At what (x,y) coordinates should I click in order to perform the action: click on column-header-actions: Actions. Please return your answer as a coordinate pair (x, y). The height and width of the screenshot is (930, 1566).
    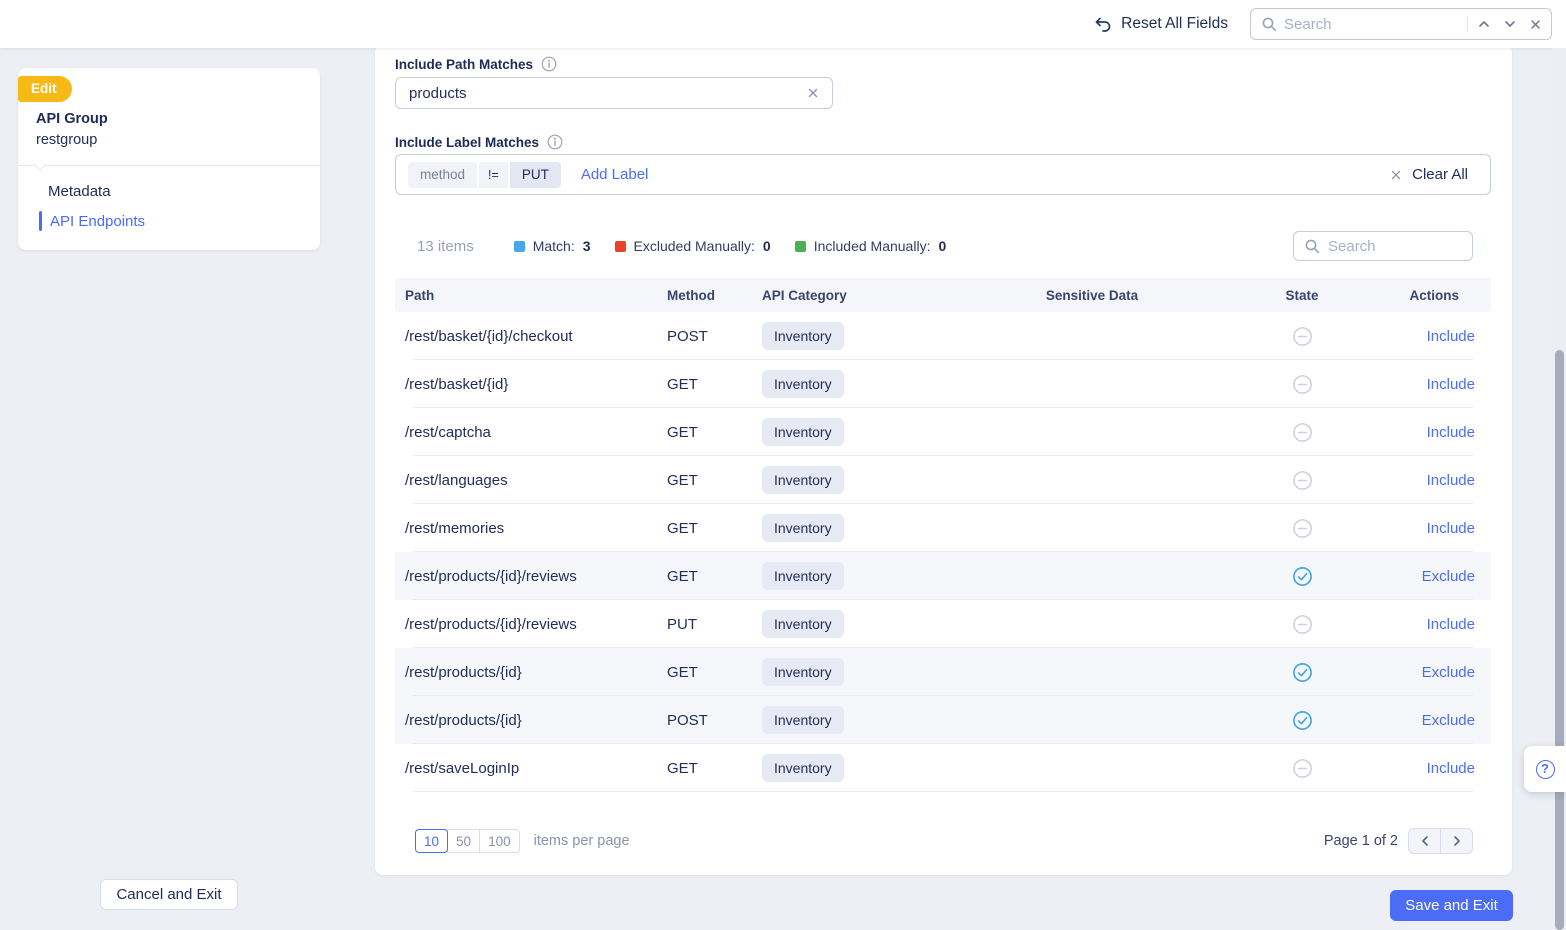
    Looking at the image, I should click on (1434, 295).